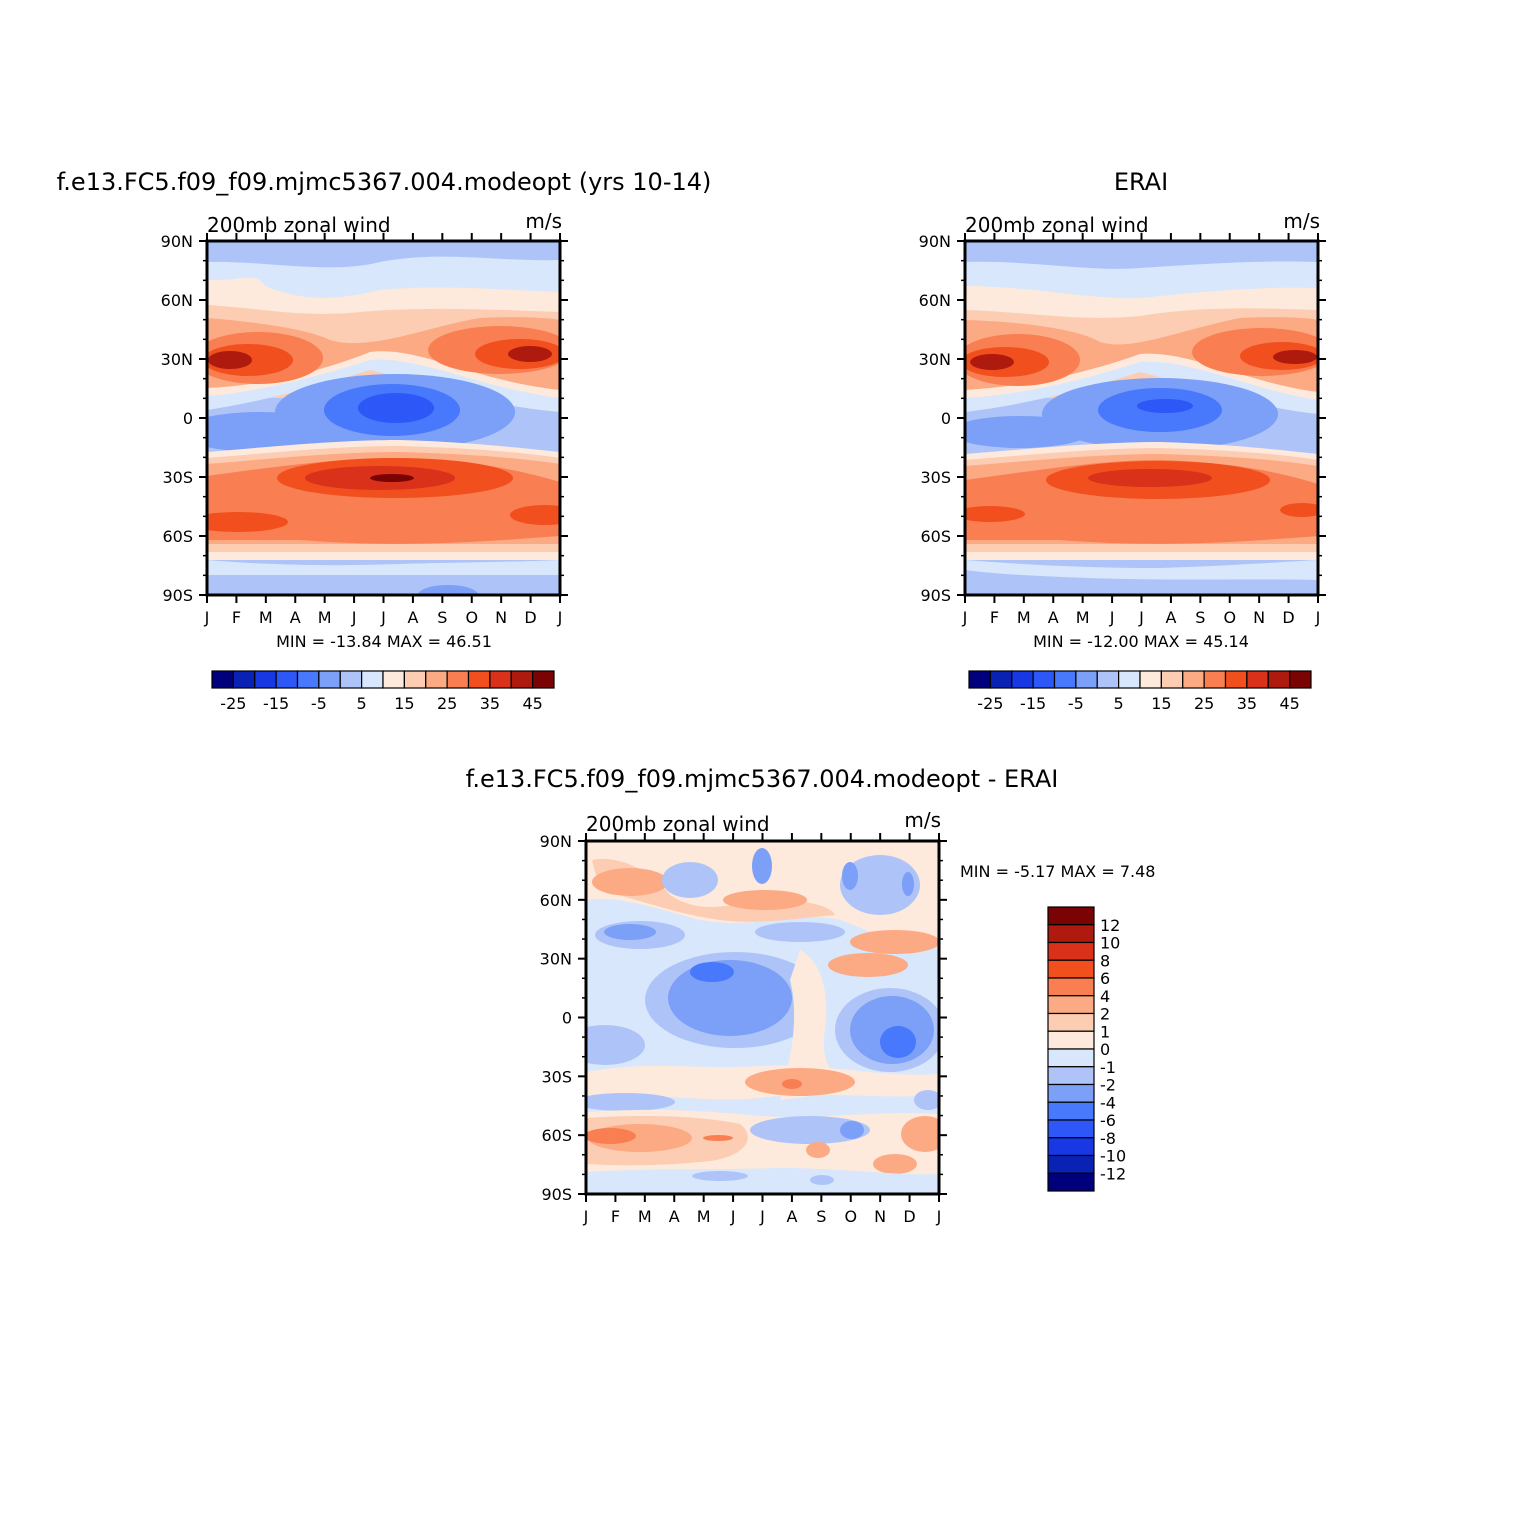  What do you see at coordinates (995, 514) in the screenshot?
I see `obs-sh-red-west` at bounding box center [995, 514].